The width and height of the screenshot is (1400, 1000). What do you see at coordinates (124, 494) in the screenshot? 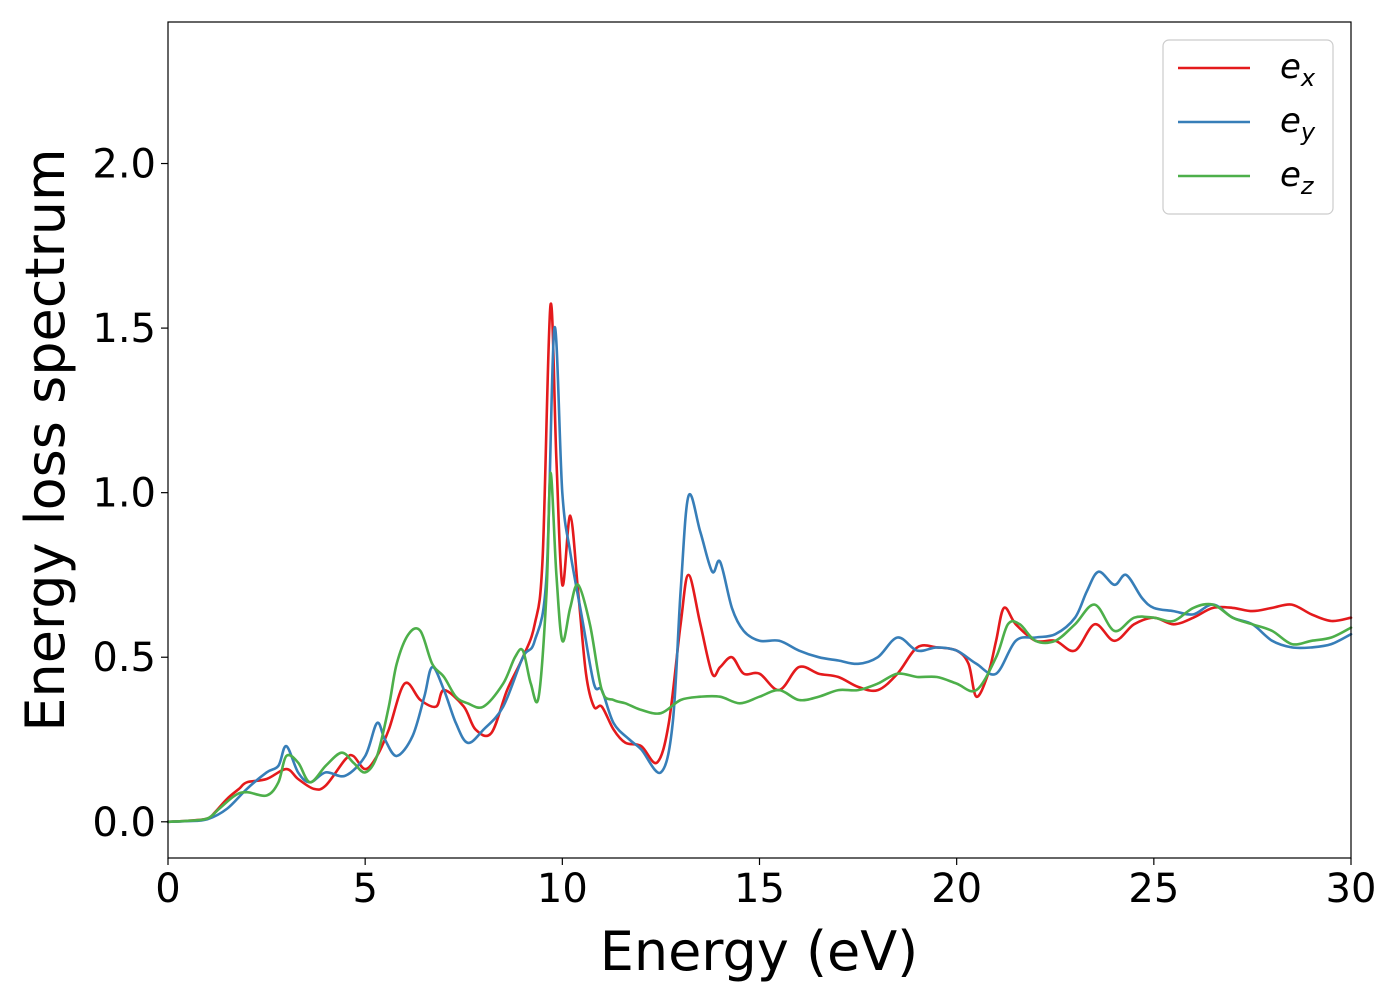
I see `y-tick-label: 1.0` at bounding box center [124, 494].